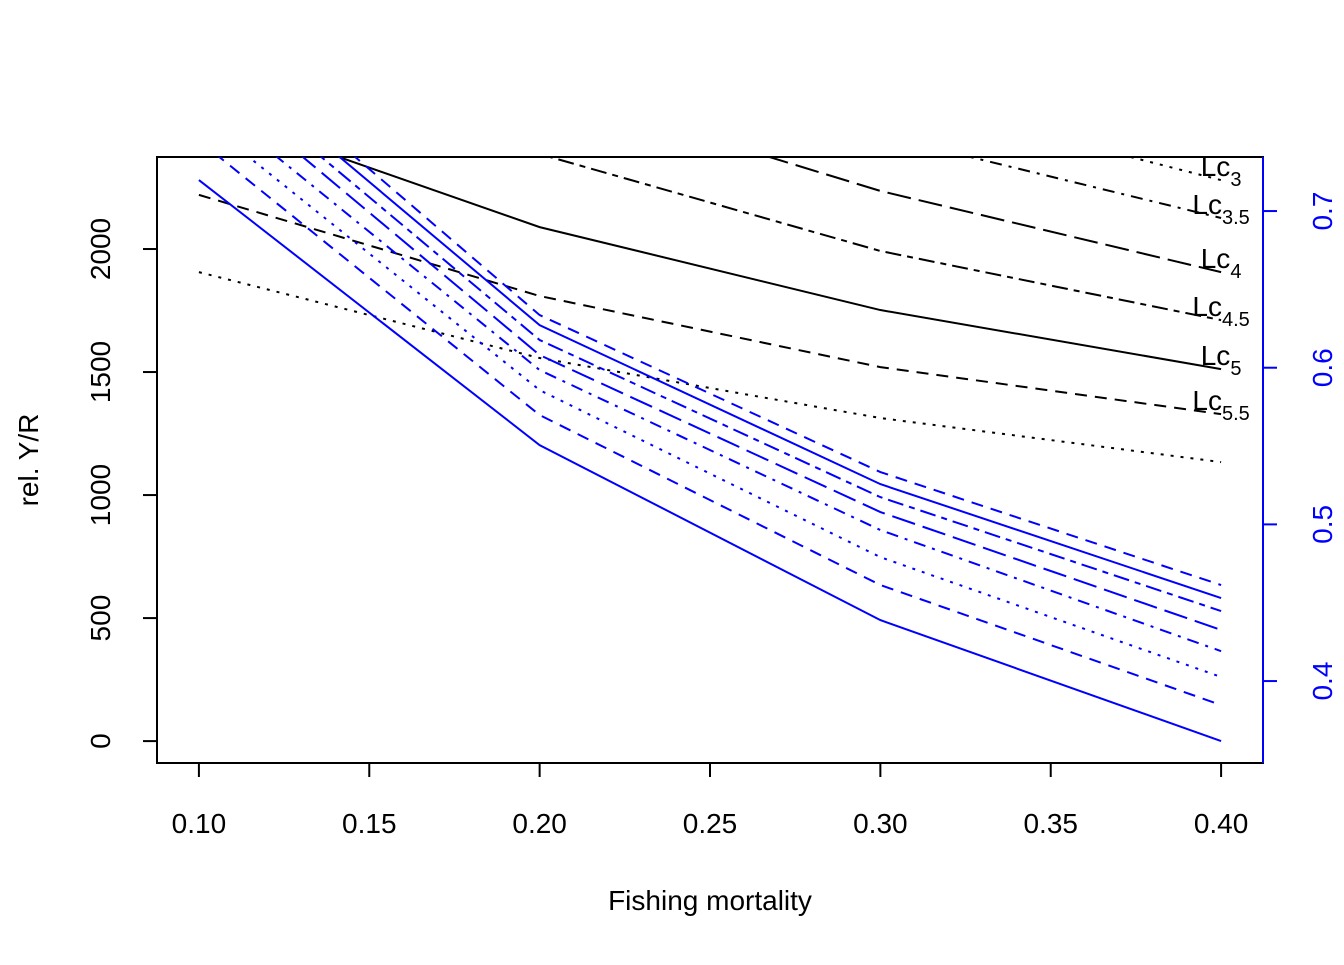 The height and width of the screenshot is (965, 1344). I want to click on y-axis-label: rel. Y/R, so click(28, 460).